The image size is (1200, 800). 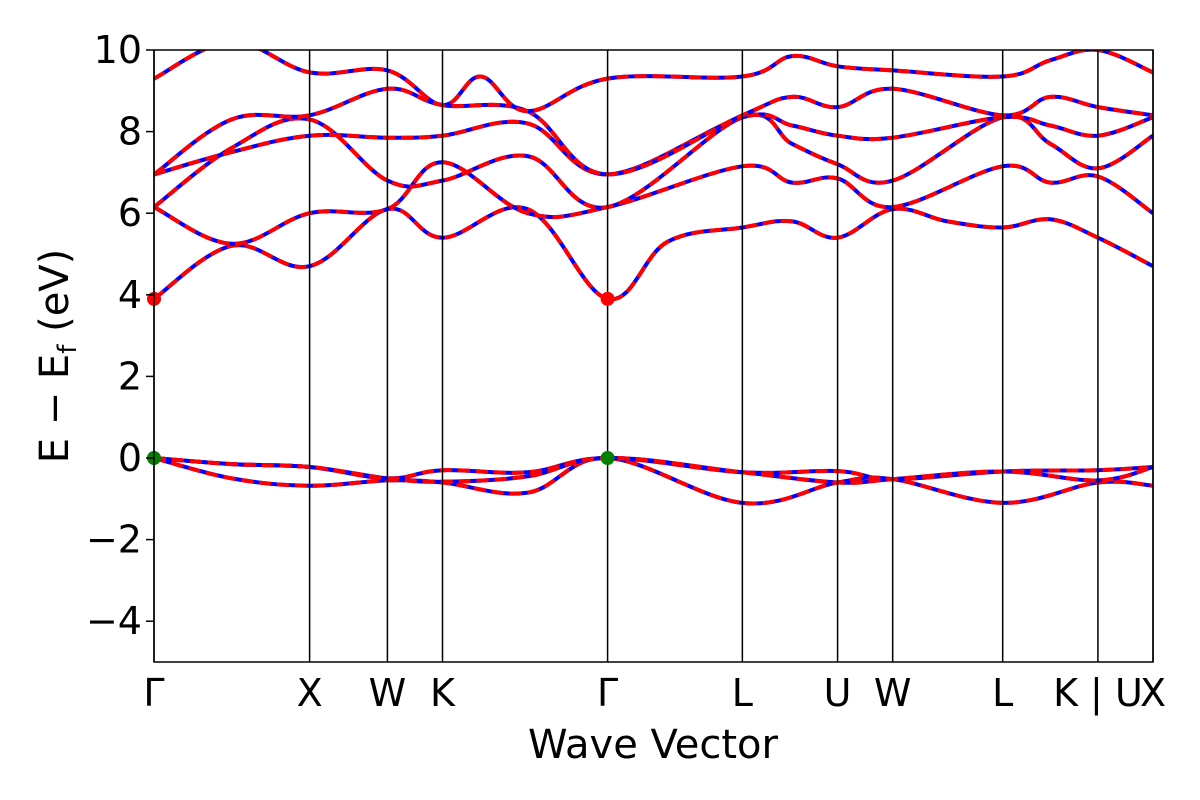 What do you see at coordinates (55, 297) in the screenshot?
I see `y-axis-label-unit: (eV)` at bounding box center [55, 297].